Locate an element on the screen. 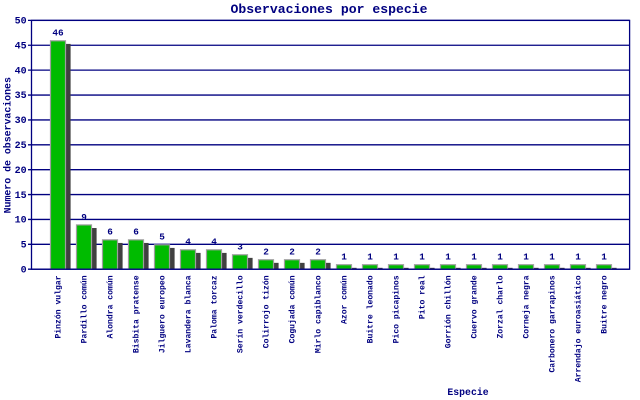 Image resolution: width=640 pixels, height=400 pixels. svg-text: 40 is located at coordinates (21, 71).